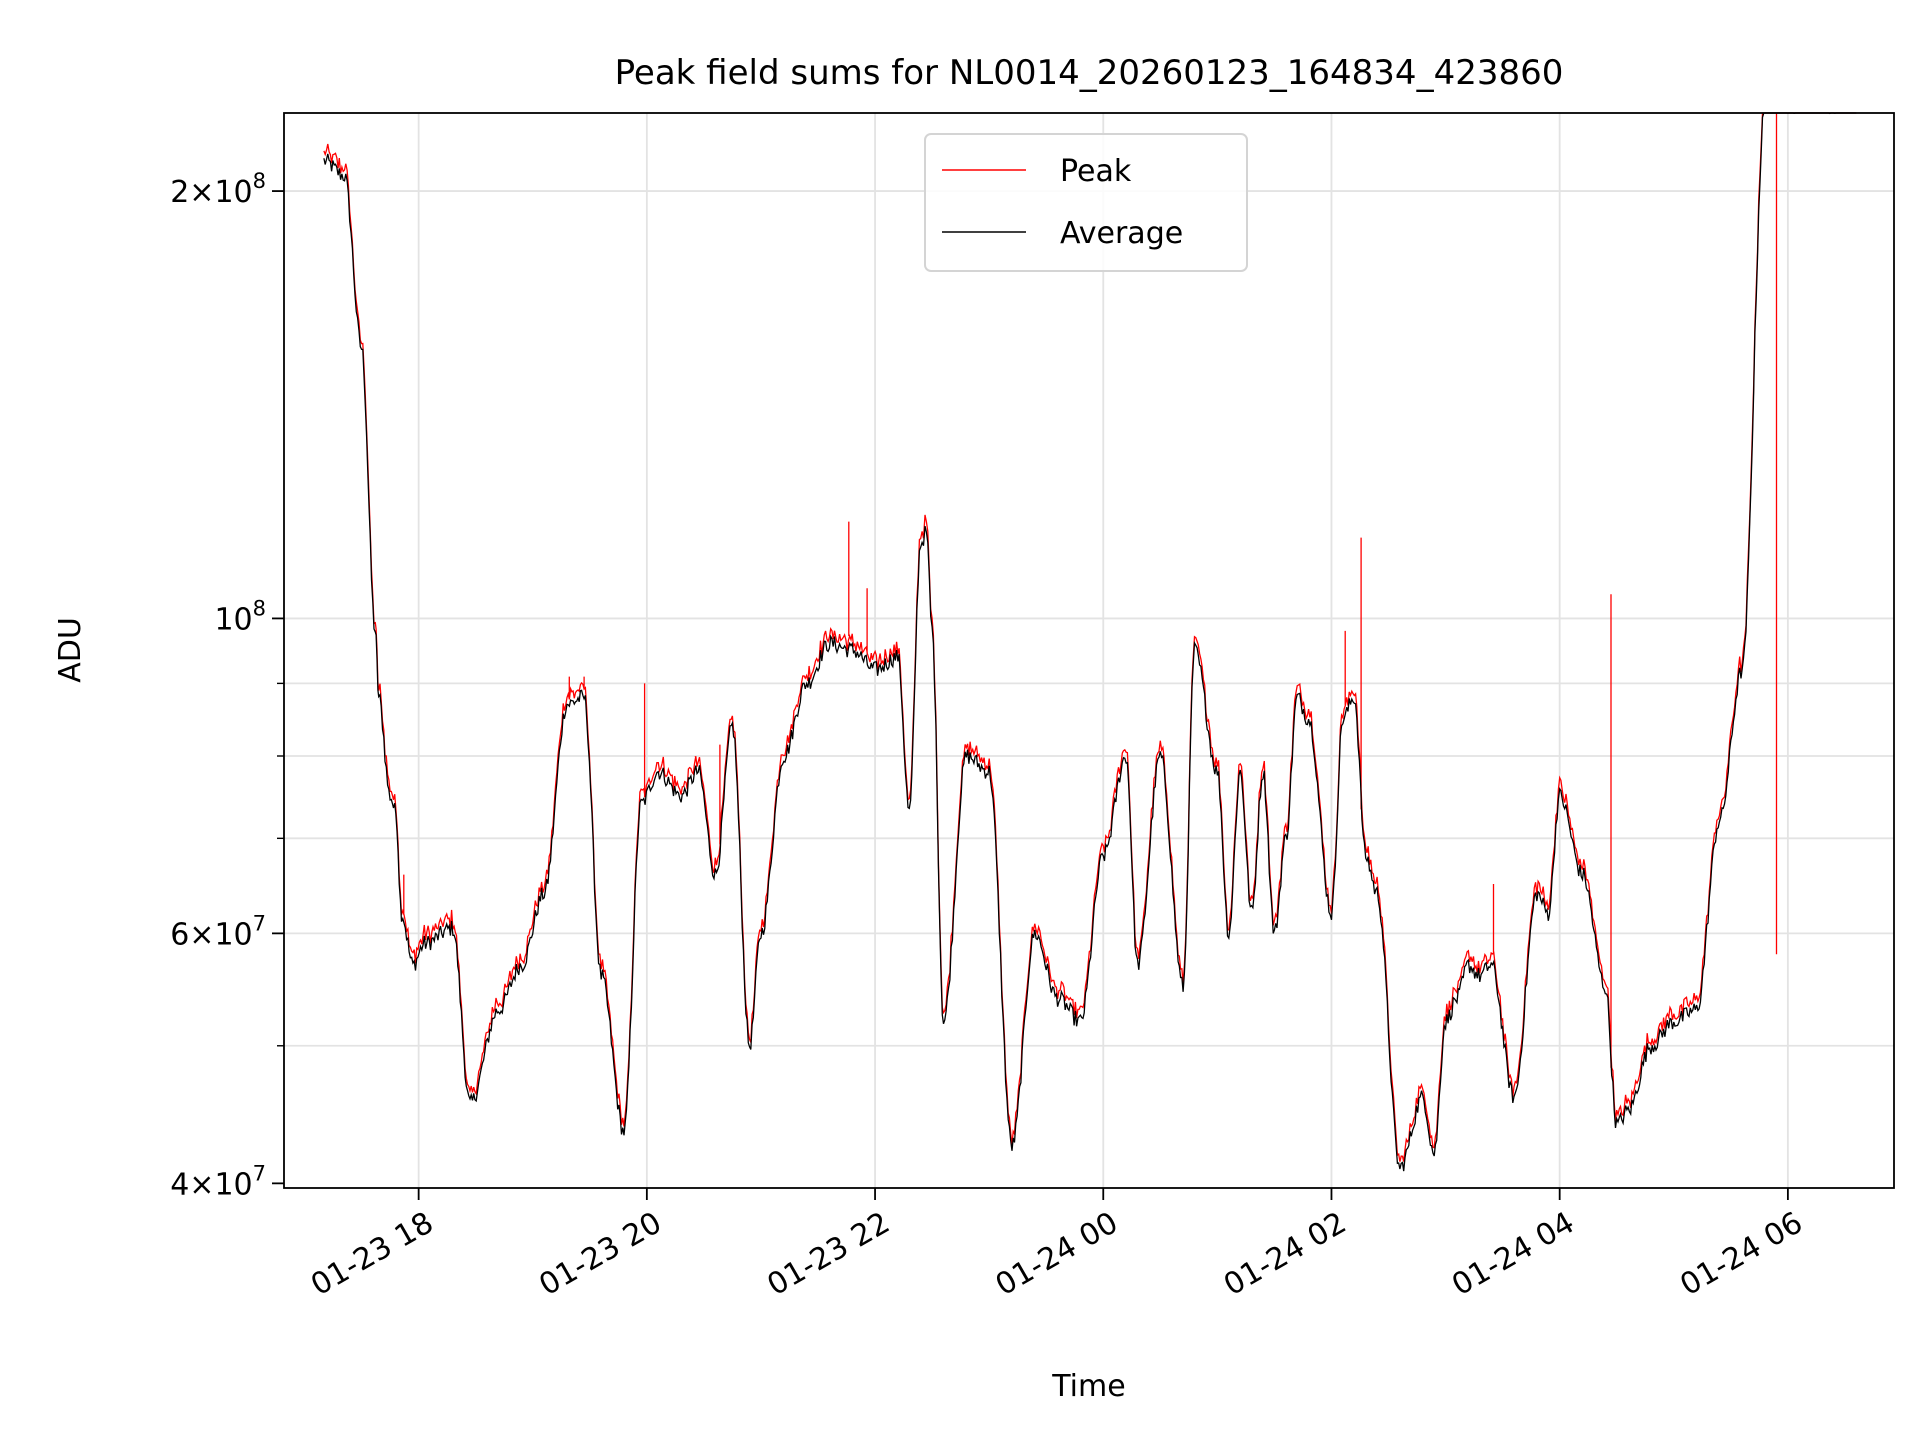 This screenshot has width=1920, height=1440. I want to click on y-tick-label: 2×108, so click(218, 189).